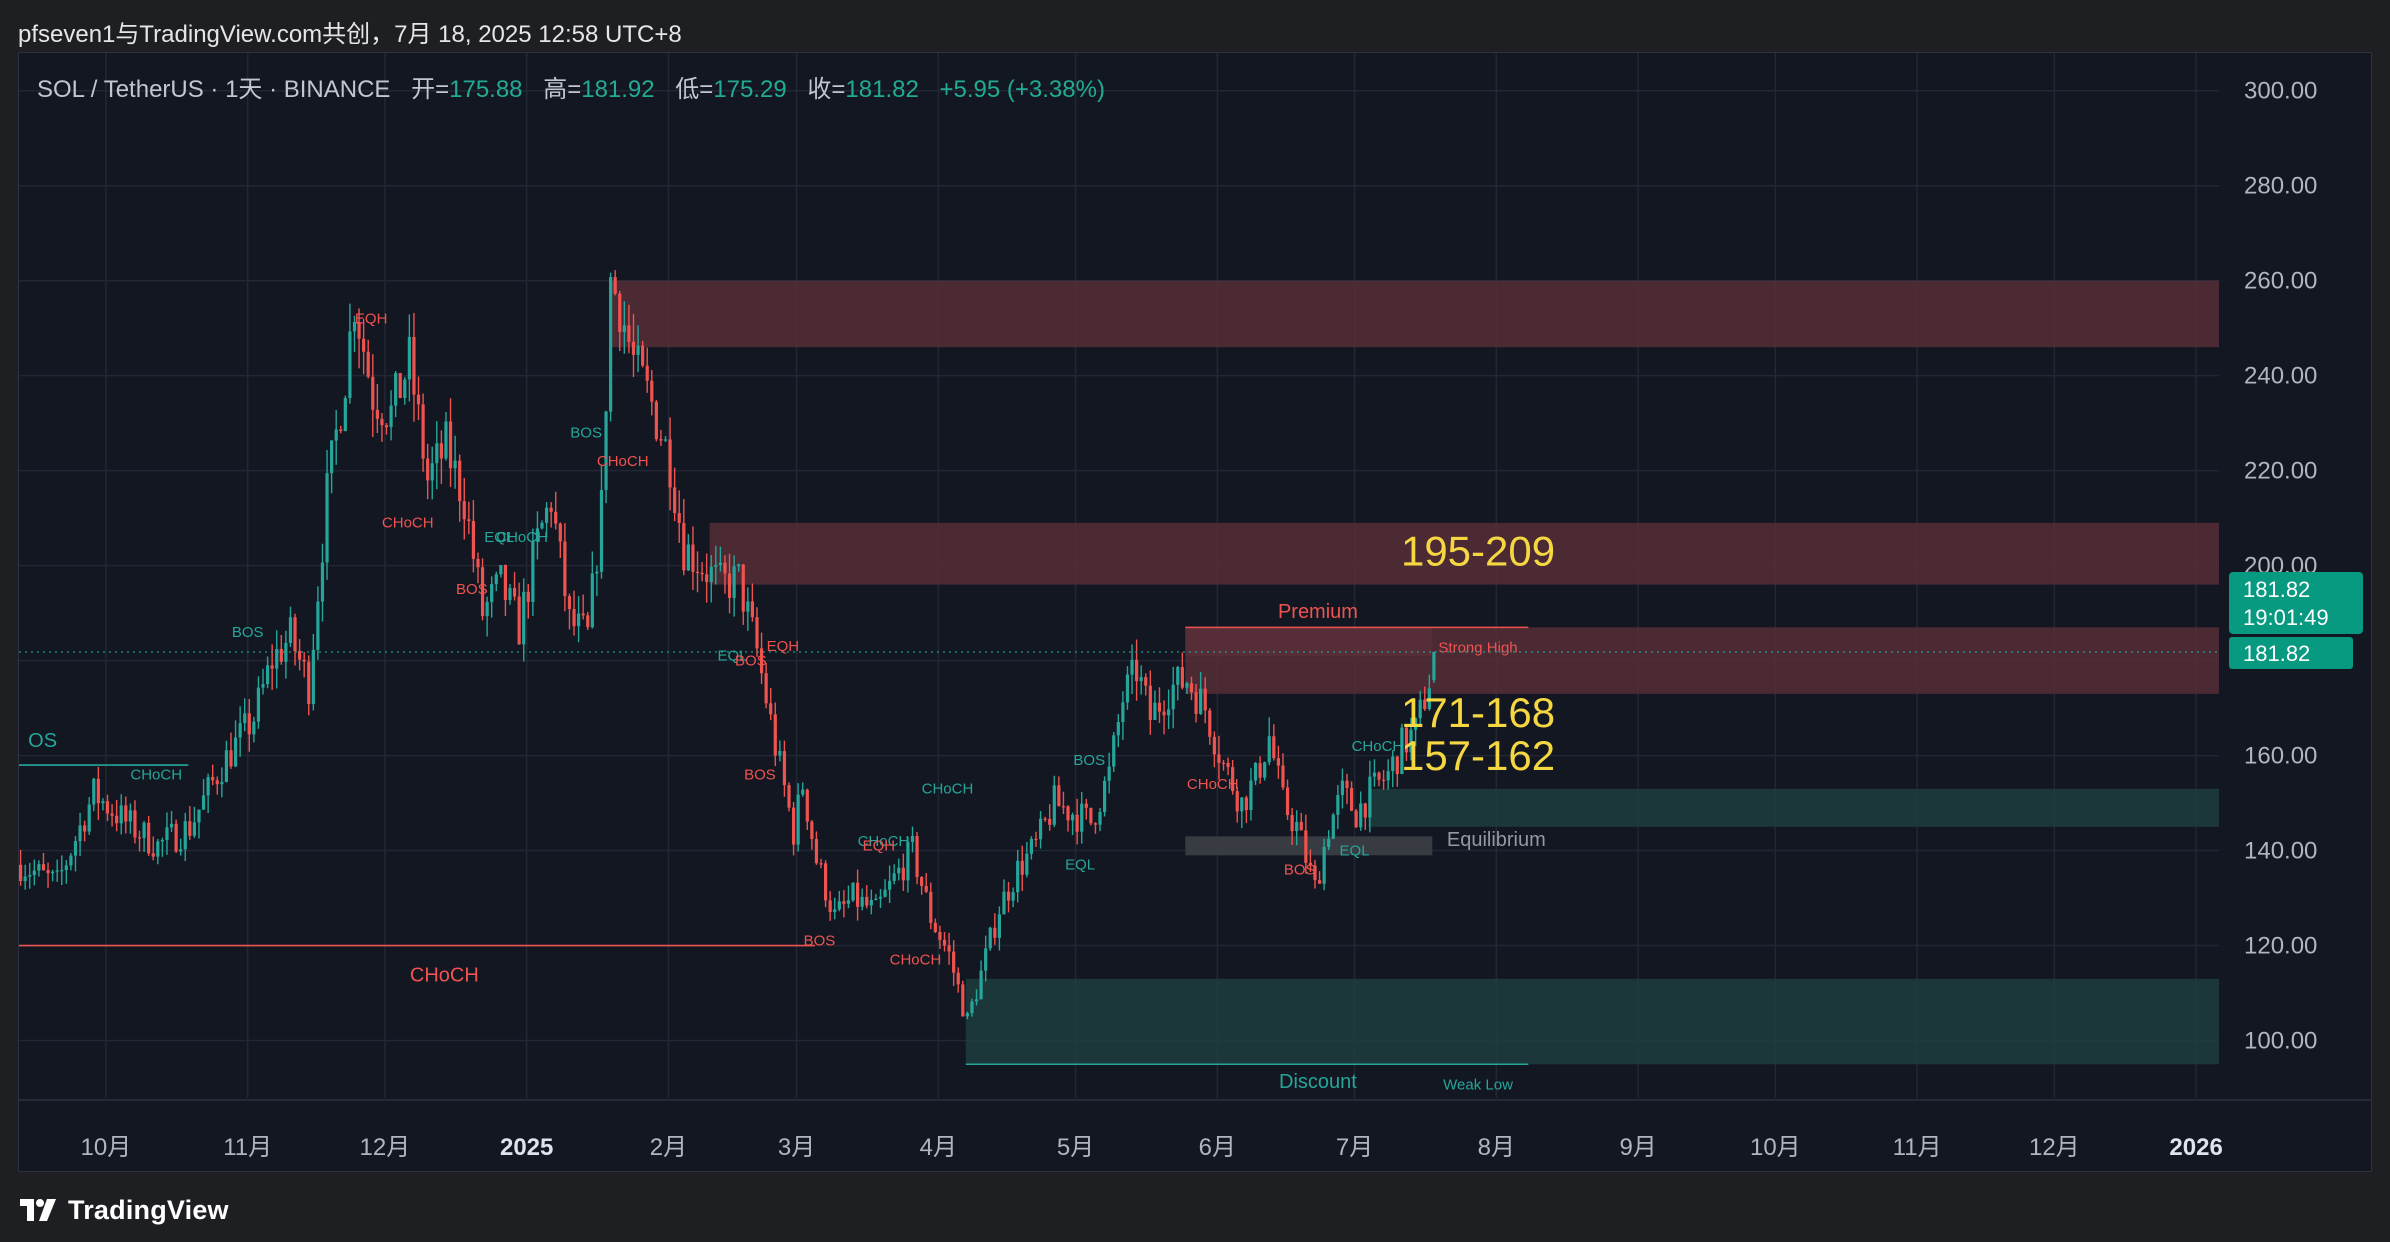 The width and height of the screenshot is (2390, 1242). Describe the element at coordinates (694, 89) in the screenshot. I see `low-label: 低=` at that location.